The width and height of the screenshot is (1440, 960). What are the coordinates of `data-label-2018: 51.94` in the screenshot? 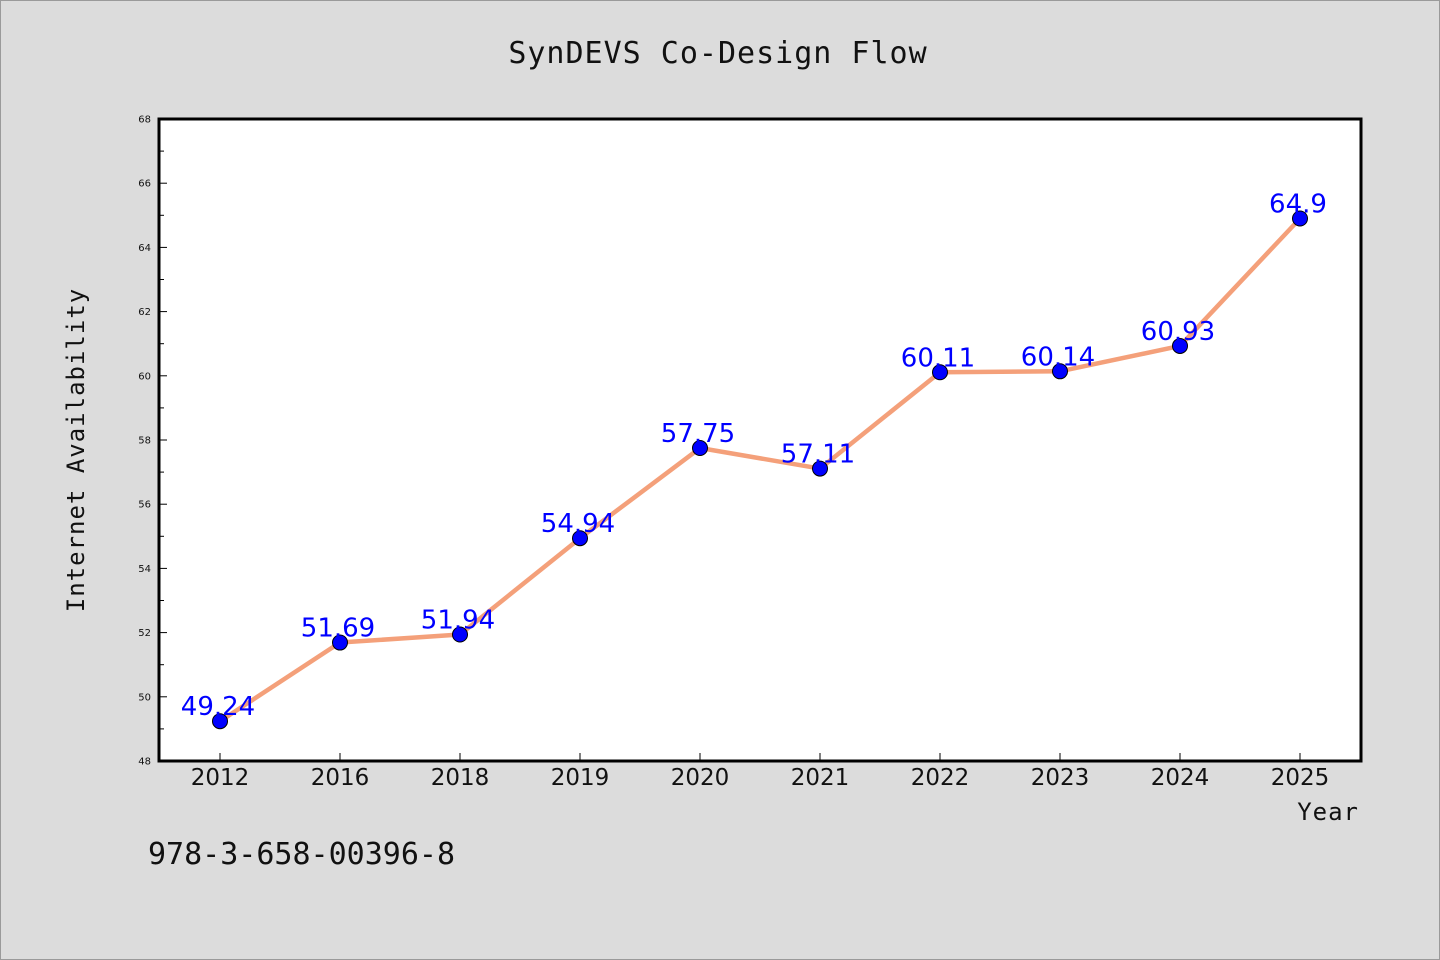 It's located at (458, 621).